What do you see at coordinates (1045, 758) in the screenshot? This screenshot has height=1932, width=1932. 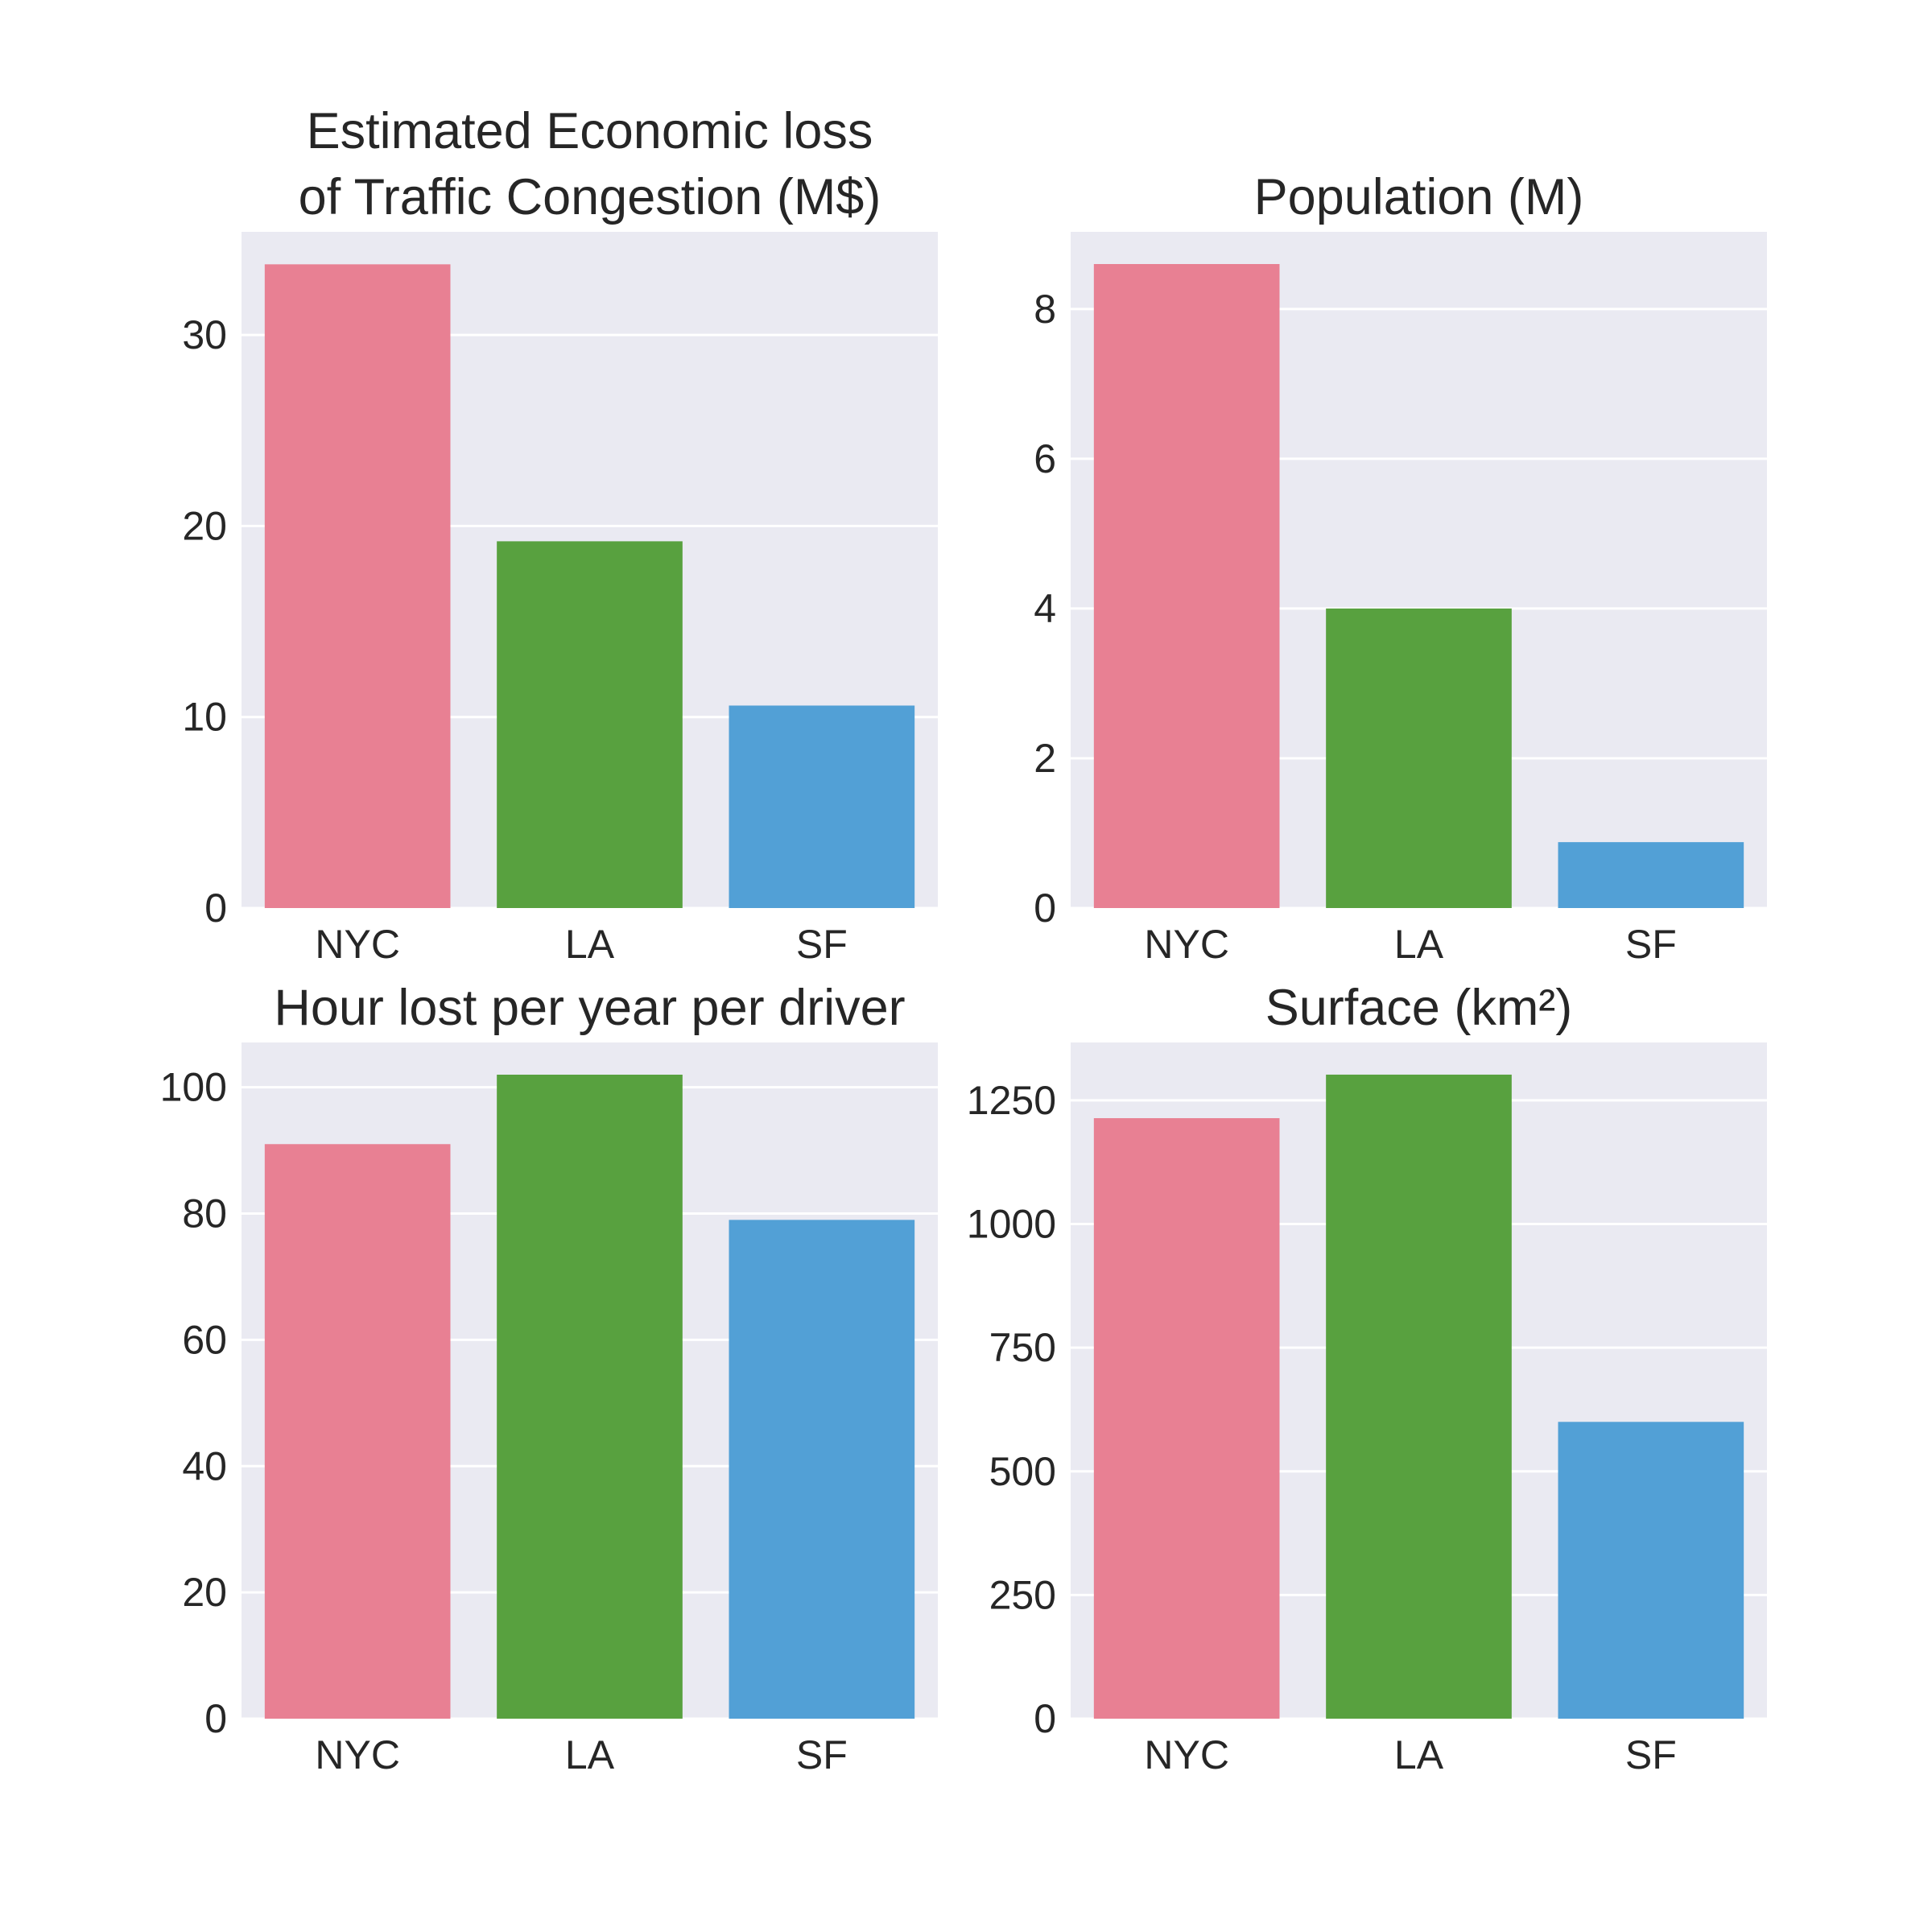 I see `y-tick-label: 2` at bounding box center [1045, 758].